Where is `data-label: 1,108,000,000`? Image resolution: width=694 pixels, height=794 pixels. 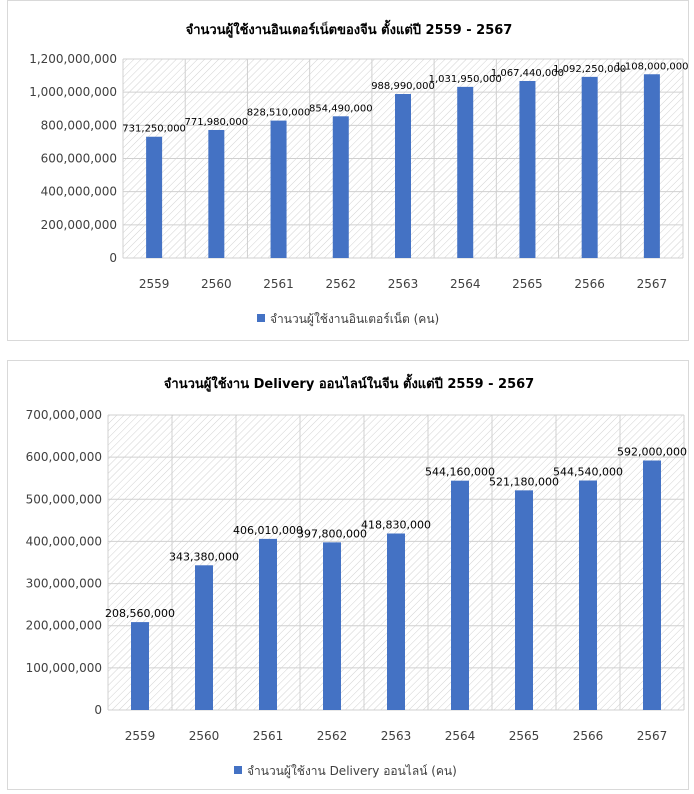
data-label: 1,108,000,000 is located at coordinates (651, 66).